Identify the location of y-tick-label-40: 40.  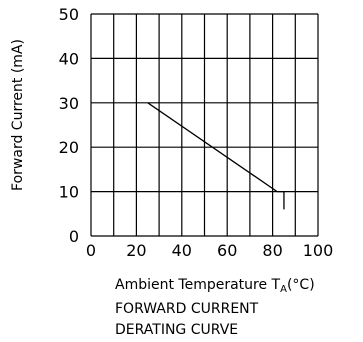
(69, 58).